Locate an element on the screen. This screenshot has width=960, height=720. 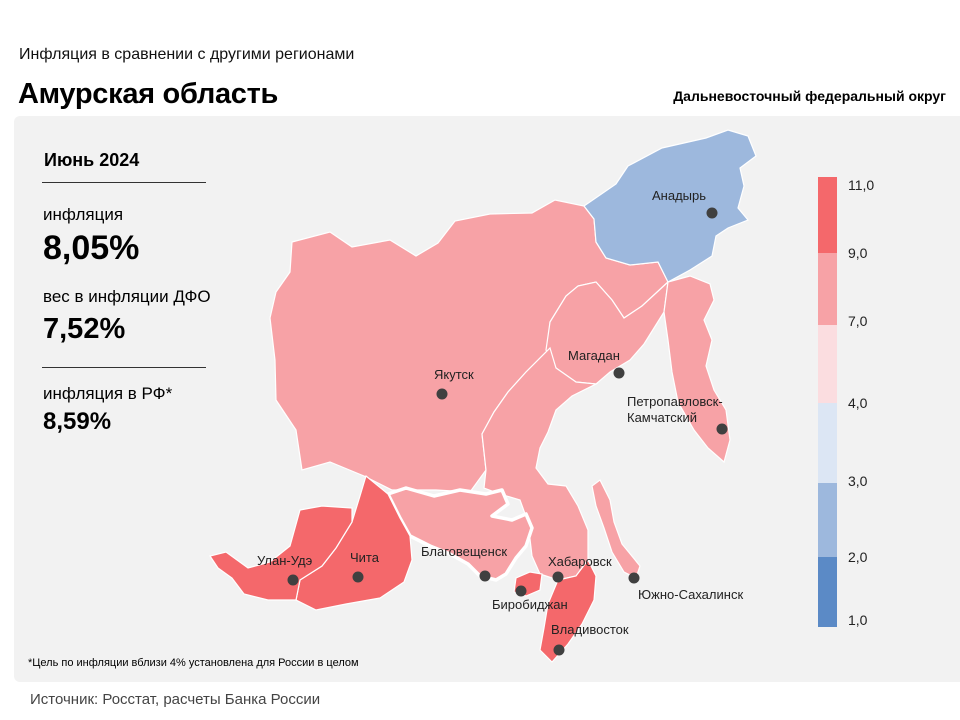
city-label-birobidzhan: Биробиджан is located at coordinates (530, 604).